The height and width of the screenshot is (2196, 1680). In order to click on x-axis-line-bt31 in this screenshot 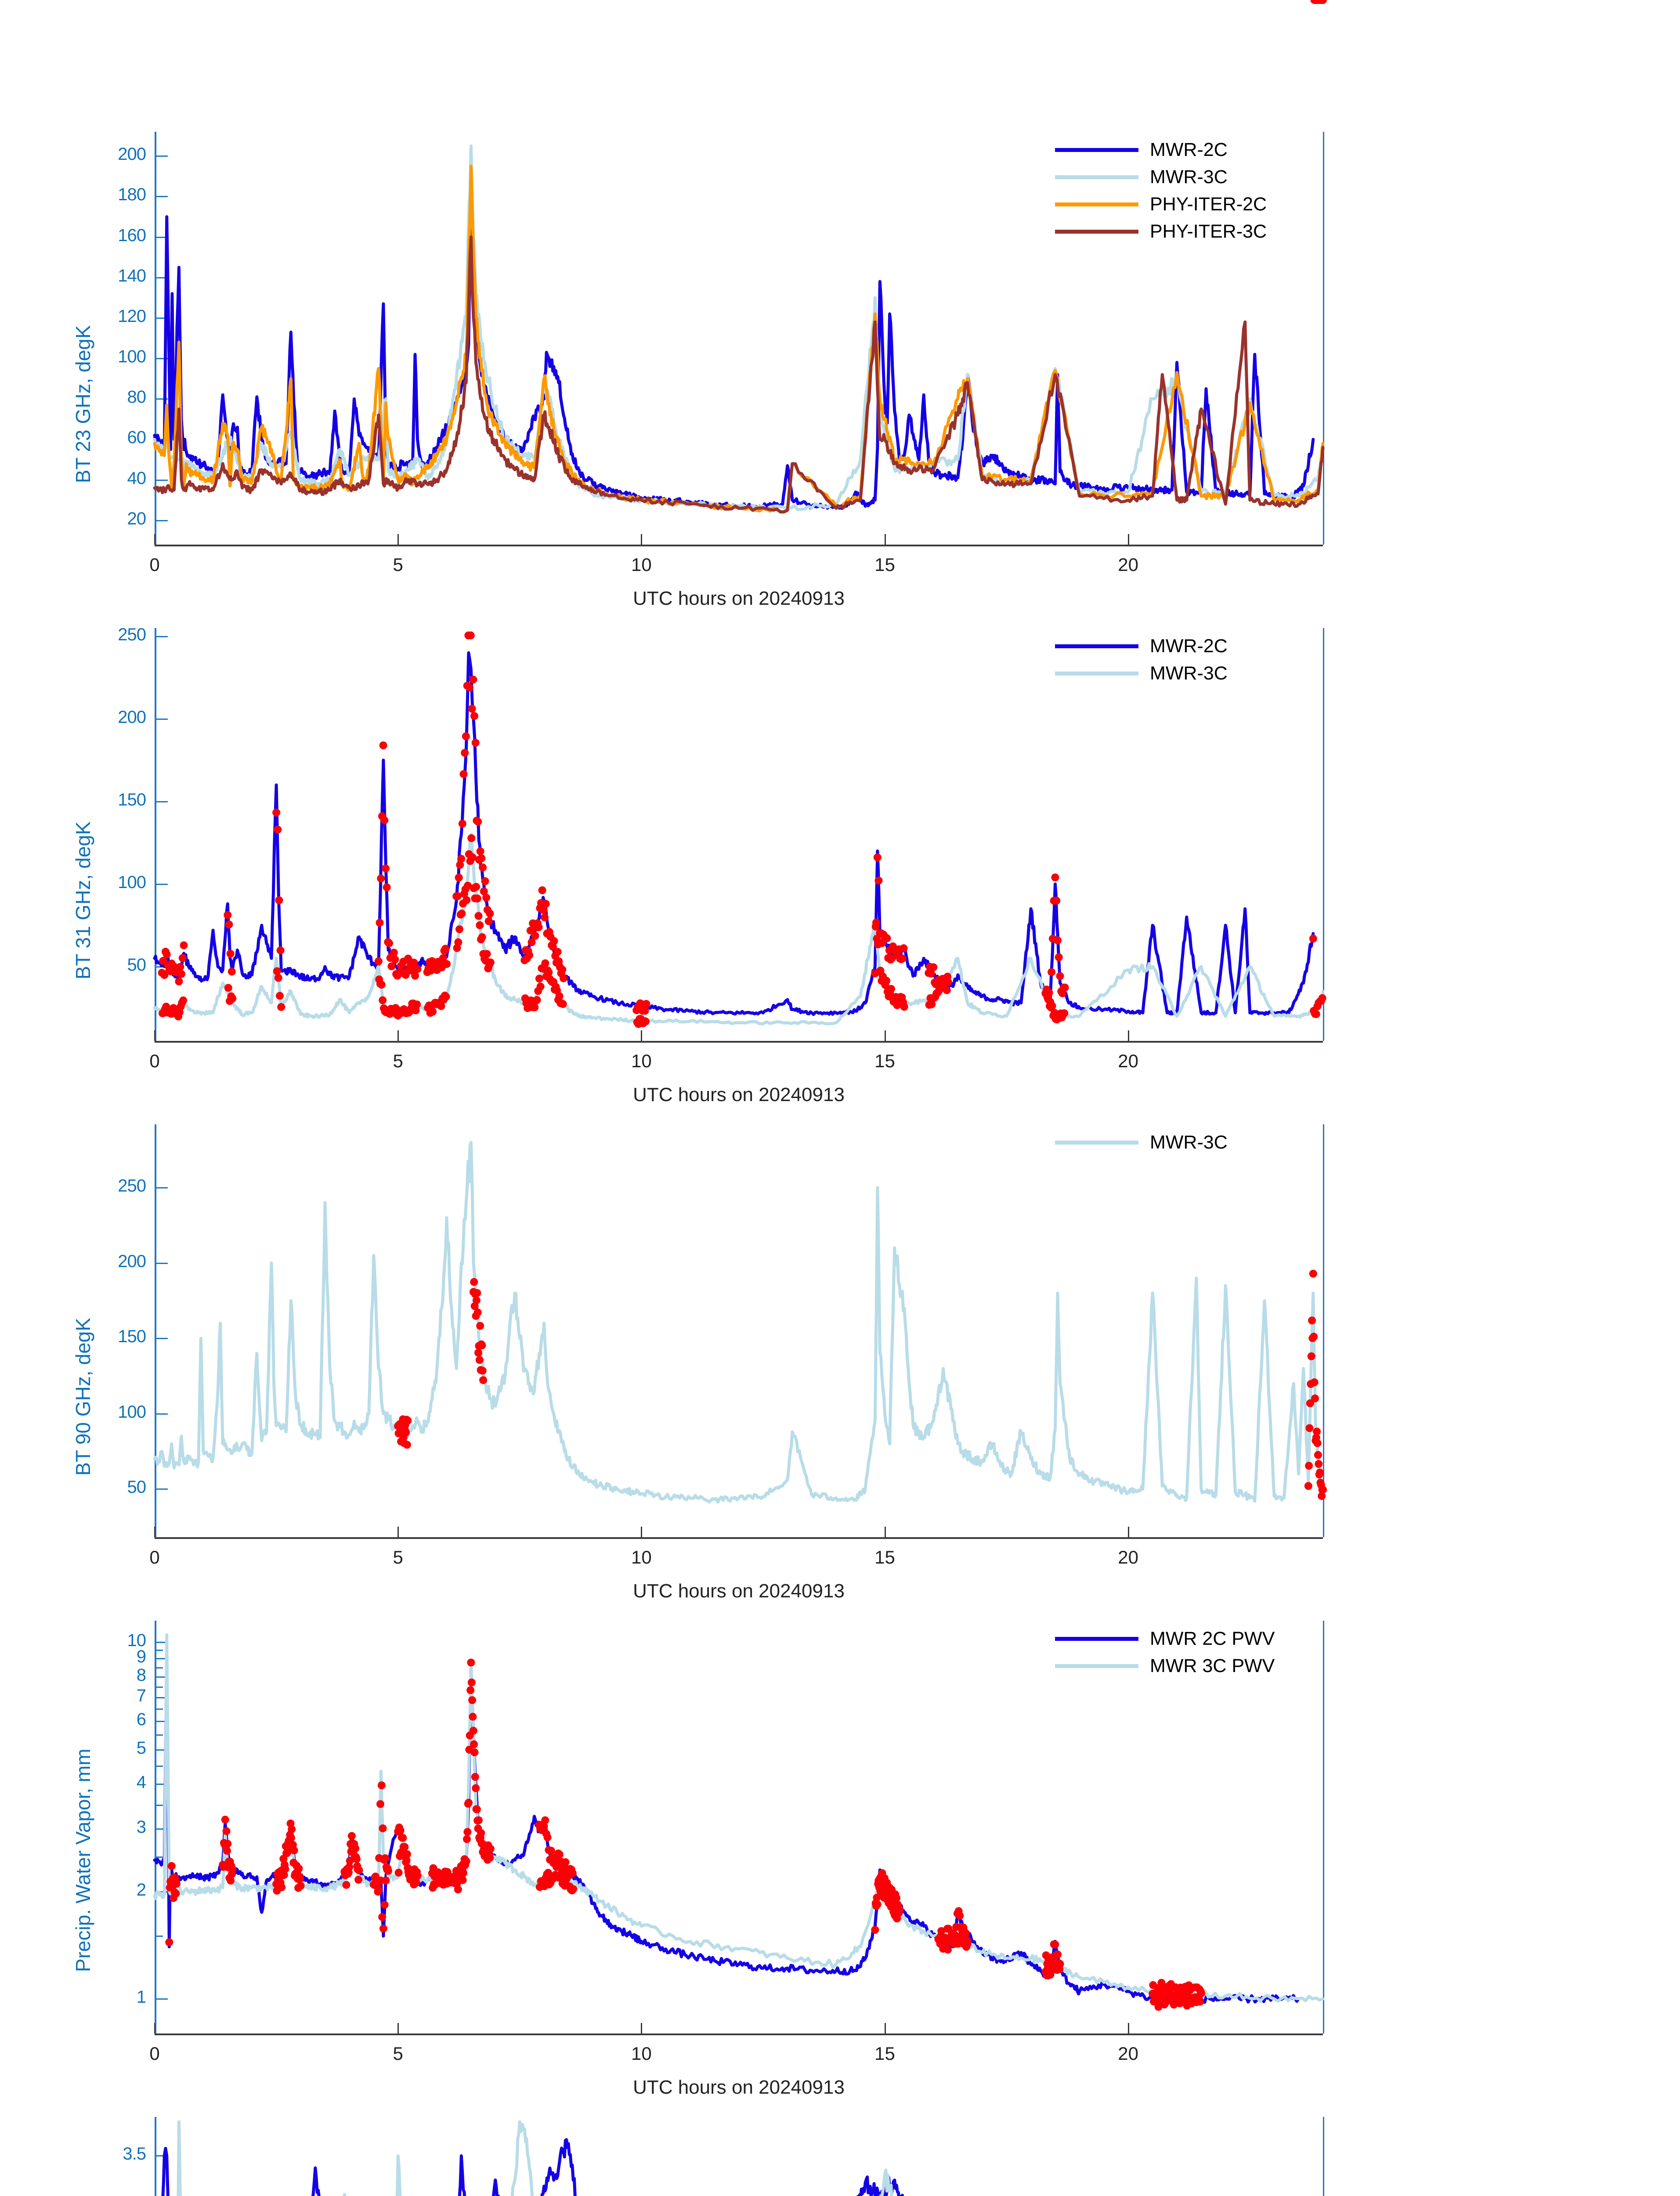, I will do `click(739, 1042)`.